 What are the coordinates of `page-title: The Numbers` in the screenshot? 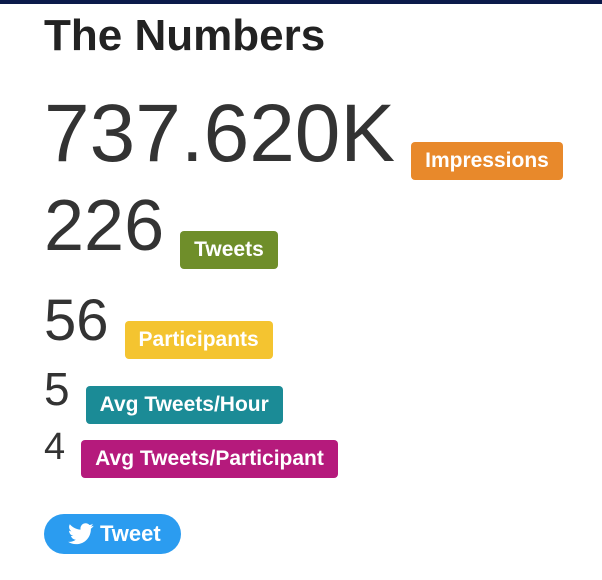 It's located at (185, 35).